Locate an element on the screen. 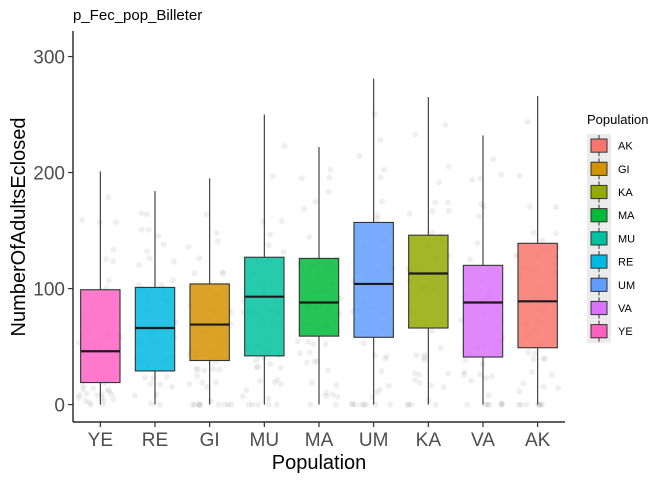  x-tick-label: RE is located at coordinates (155, 440).